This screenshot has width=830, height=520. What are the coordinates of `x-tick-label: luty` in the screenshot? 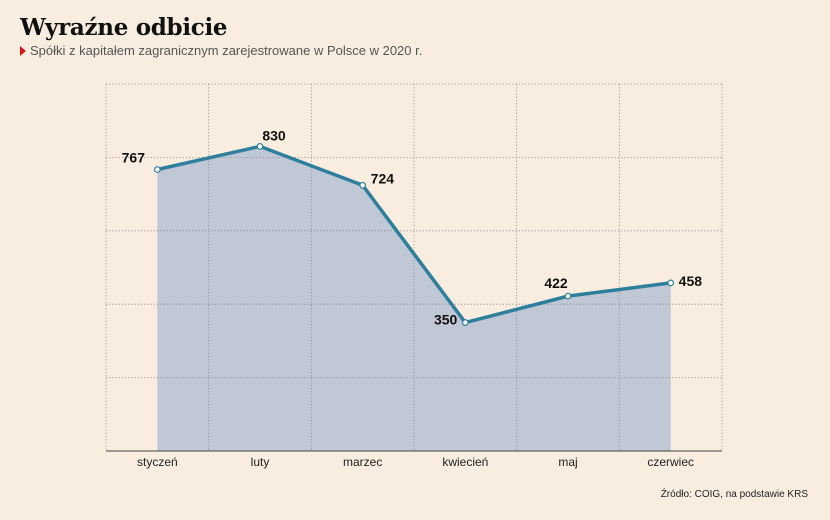 It's located at (260, 462).